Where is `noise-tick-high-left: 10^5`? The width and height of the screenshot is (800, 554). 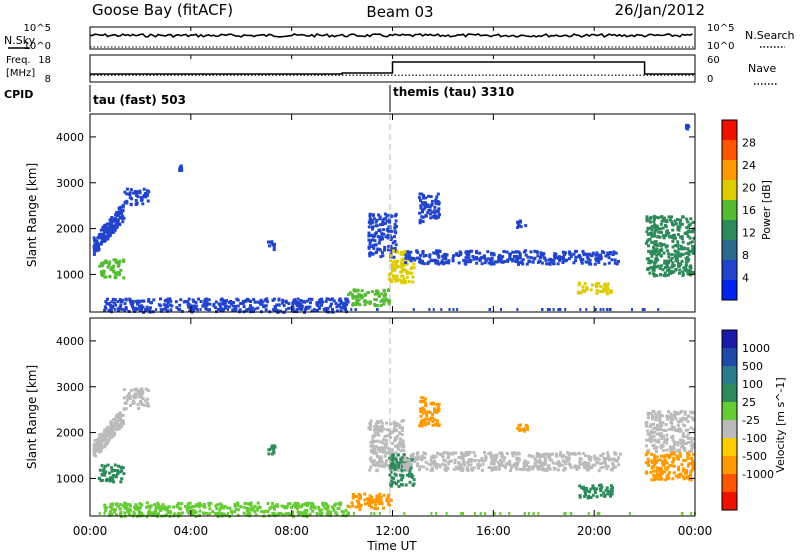 noise-tick-high-left: 10^5 is located at coordinates (37, 28).